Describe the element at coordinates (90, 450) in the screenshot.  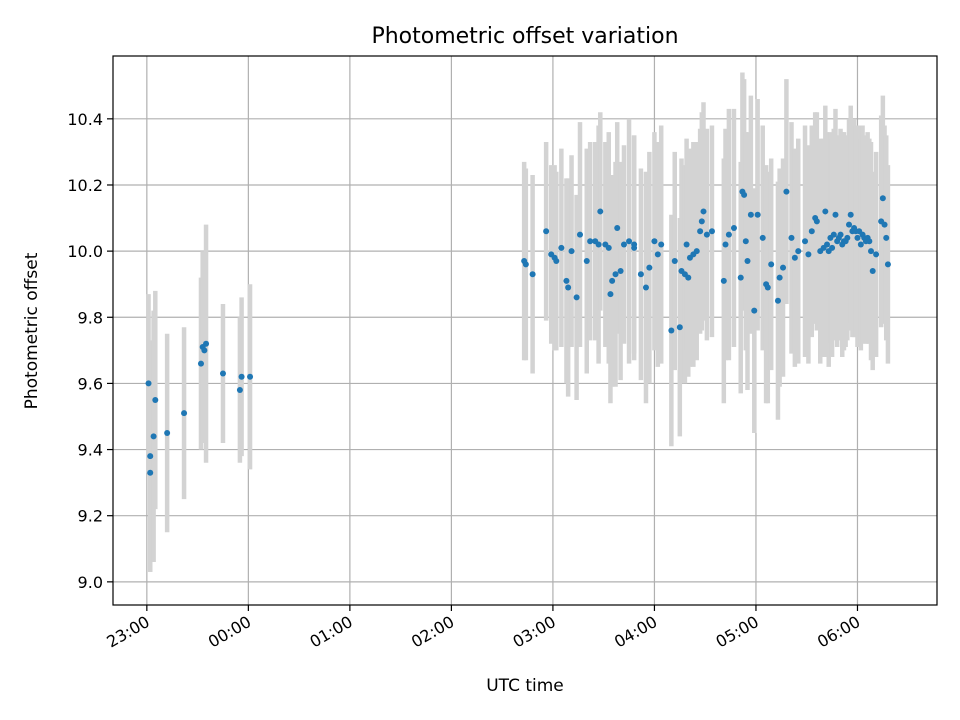
I see `y-tick-label: 9.4` at that location.